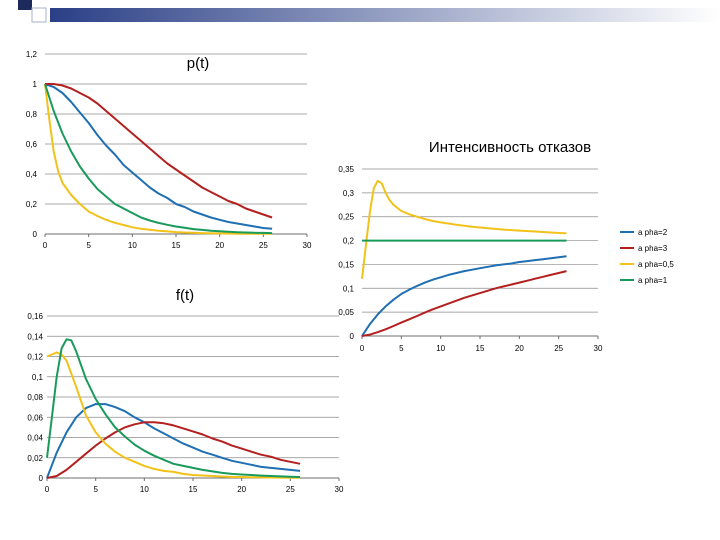  Describe the element at coordinates (346, 169) in the screenshot. I see `y-tick-label: 0,35` at that location.